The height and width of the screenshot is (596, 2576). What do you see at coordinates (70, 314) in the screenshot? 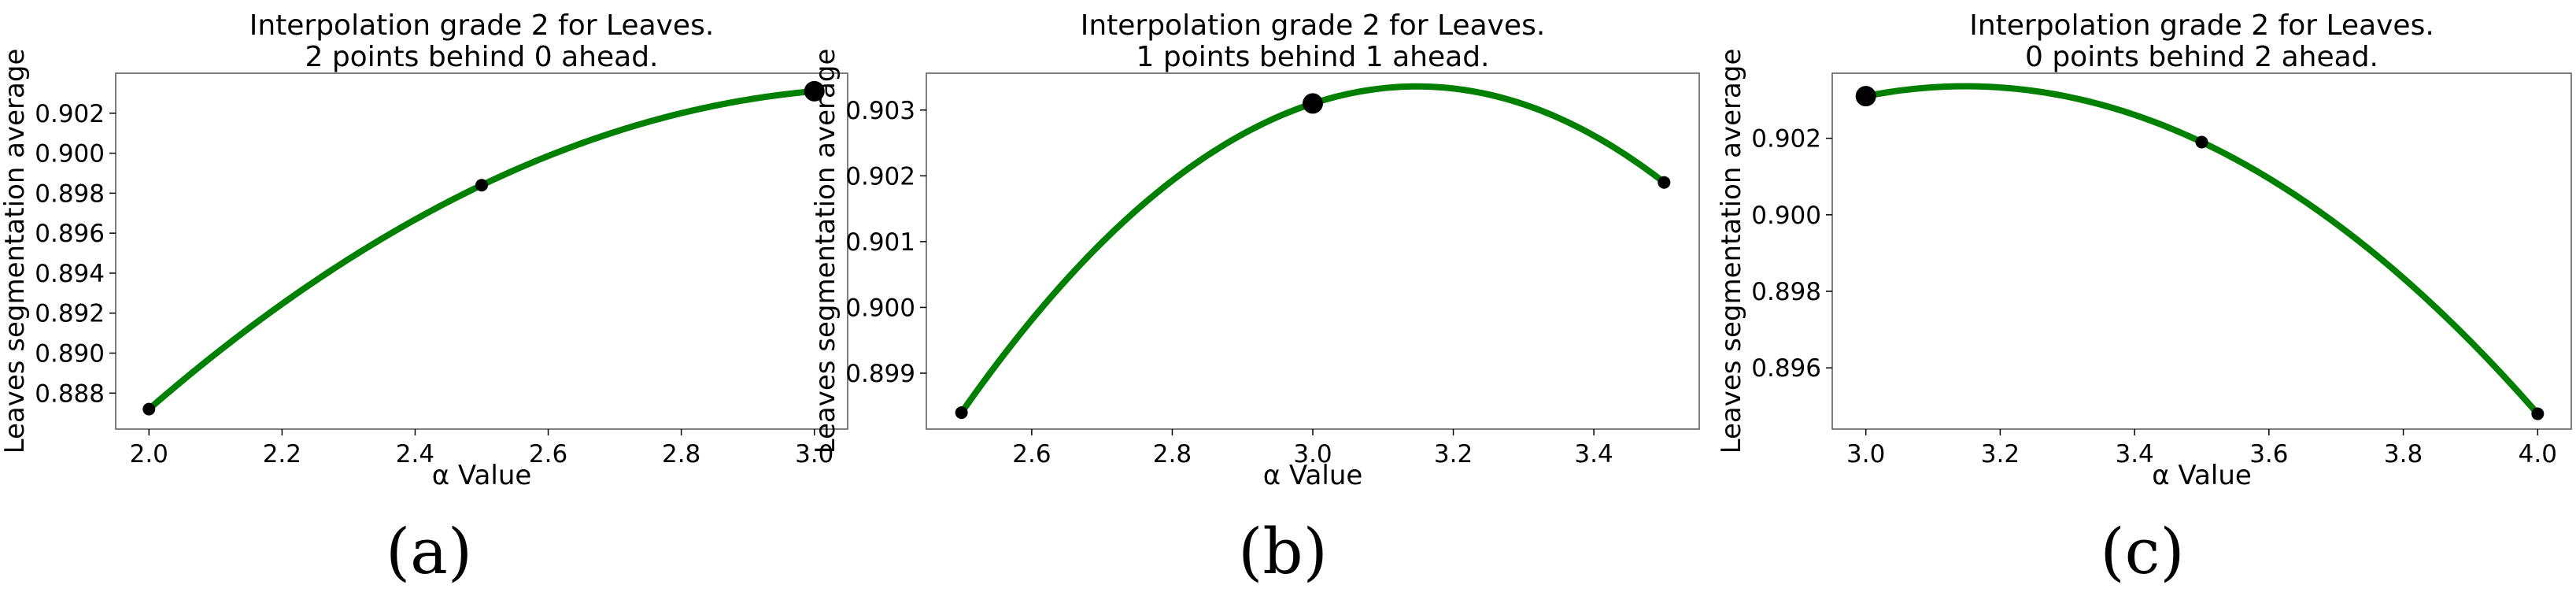
I see `y-tick-label: 0.892` at bounding box center [70, 314].